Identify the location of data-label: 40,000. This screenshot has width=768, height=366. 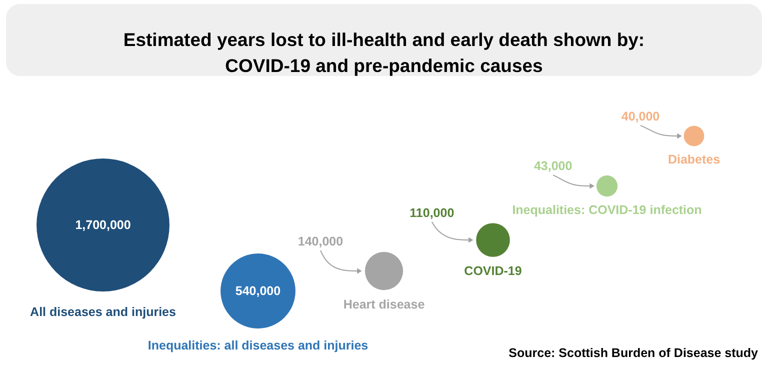
(640, 116).